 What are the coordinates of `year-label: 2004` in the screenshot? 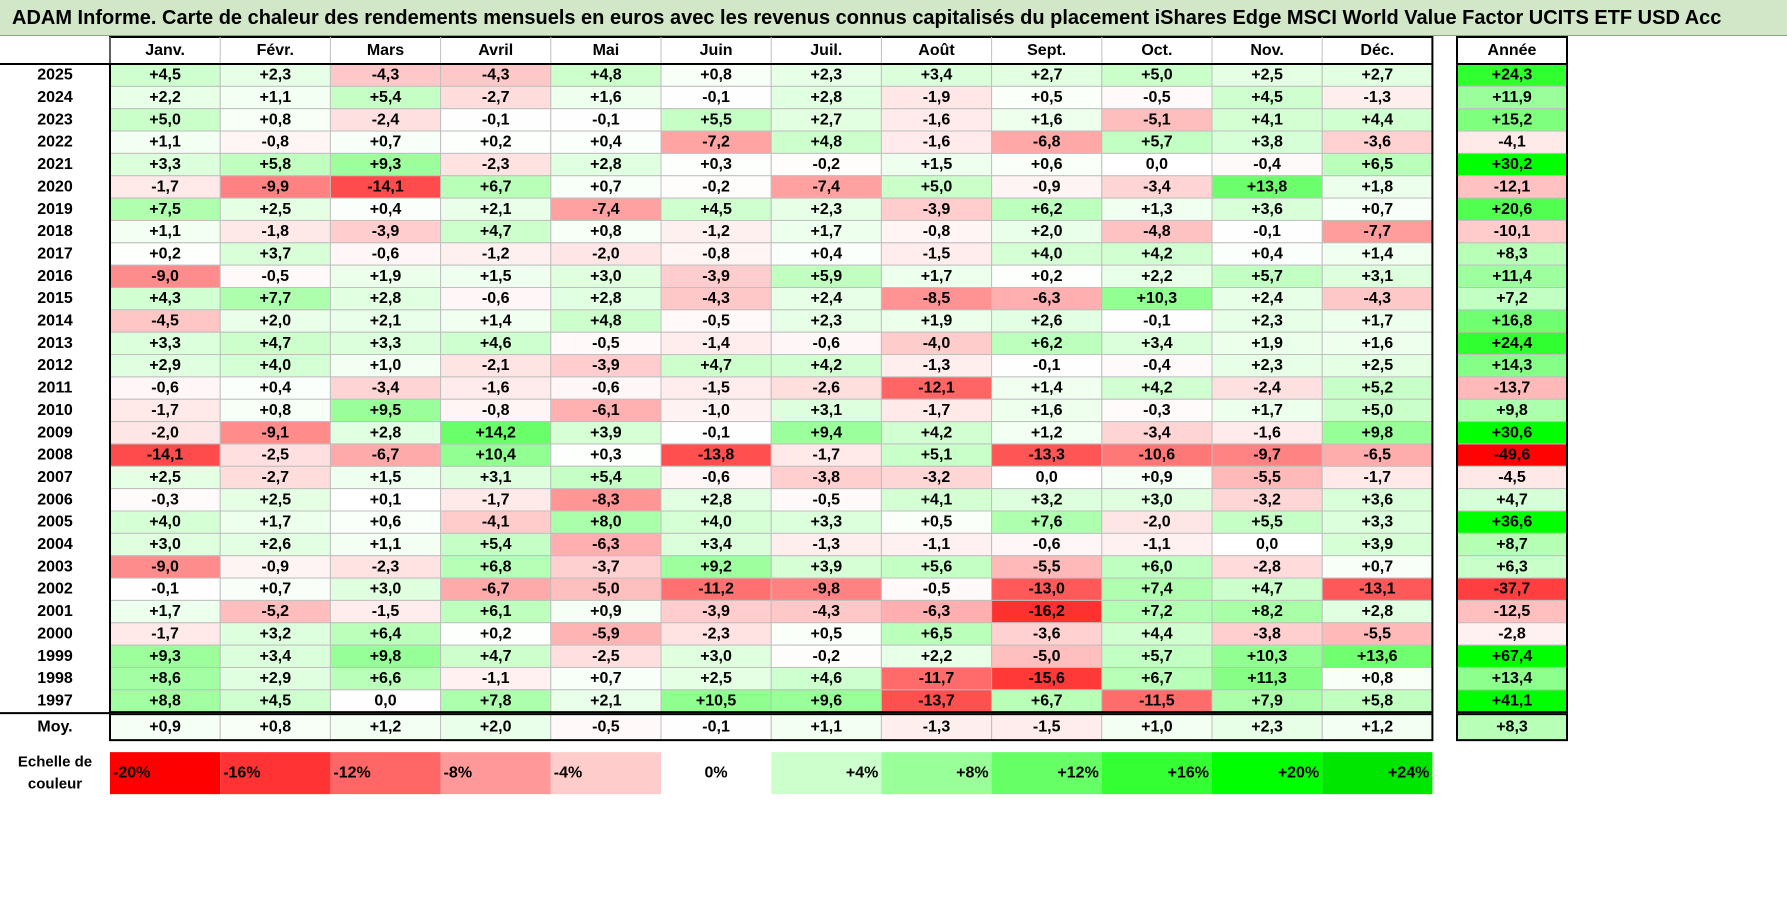 It's located at (55, 544).